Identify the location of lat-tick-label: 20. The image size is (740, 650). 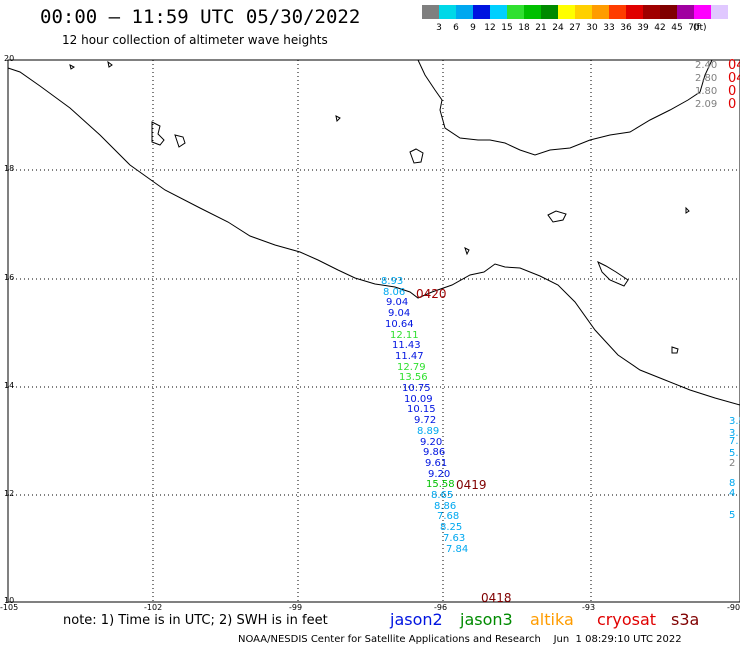
(9, 58).